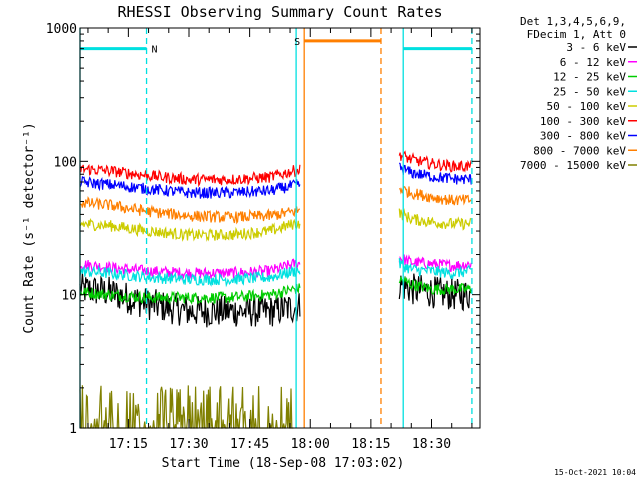 Image resolution: width=640 pixels, height=480 pixels. I want to click on legend-entry: 7000 - 15000 keV, so click(573, 165).